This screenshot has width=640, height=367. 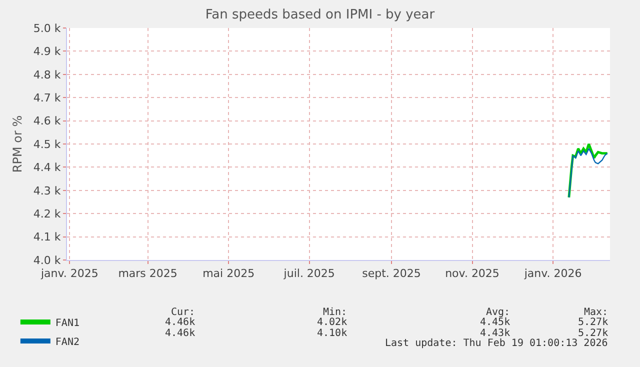 What do you see at coordinates (335, 312) in the screenshot?
I see `text: Min:` at bounding box center [335, 312].